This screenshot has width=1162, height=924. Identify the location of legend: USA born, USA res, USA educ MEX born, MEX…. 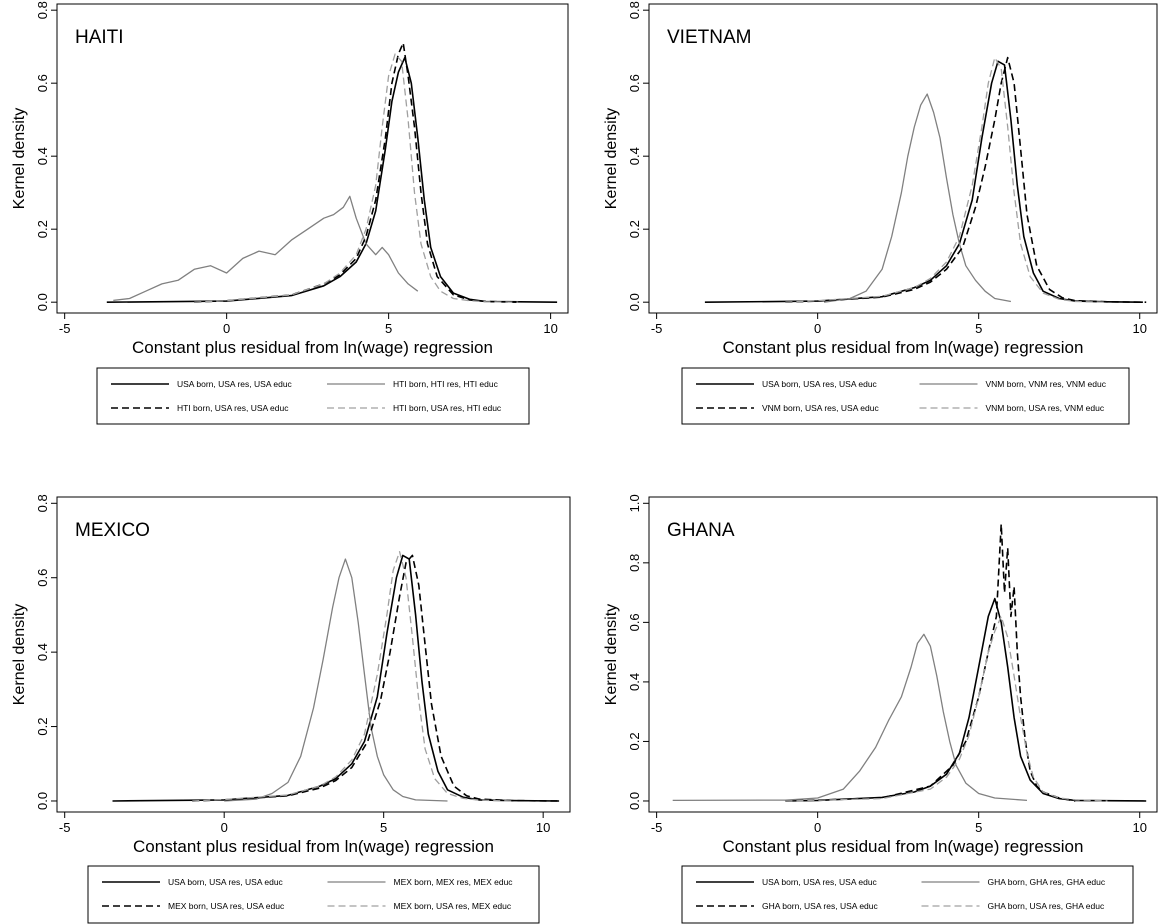
(313, 894).